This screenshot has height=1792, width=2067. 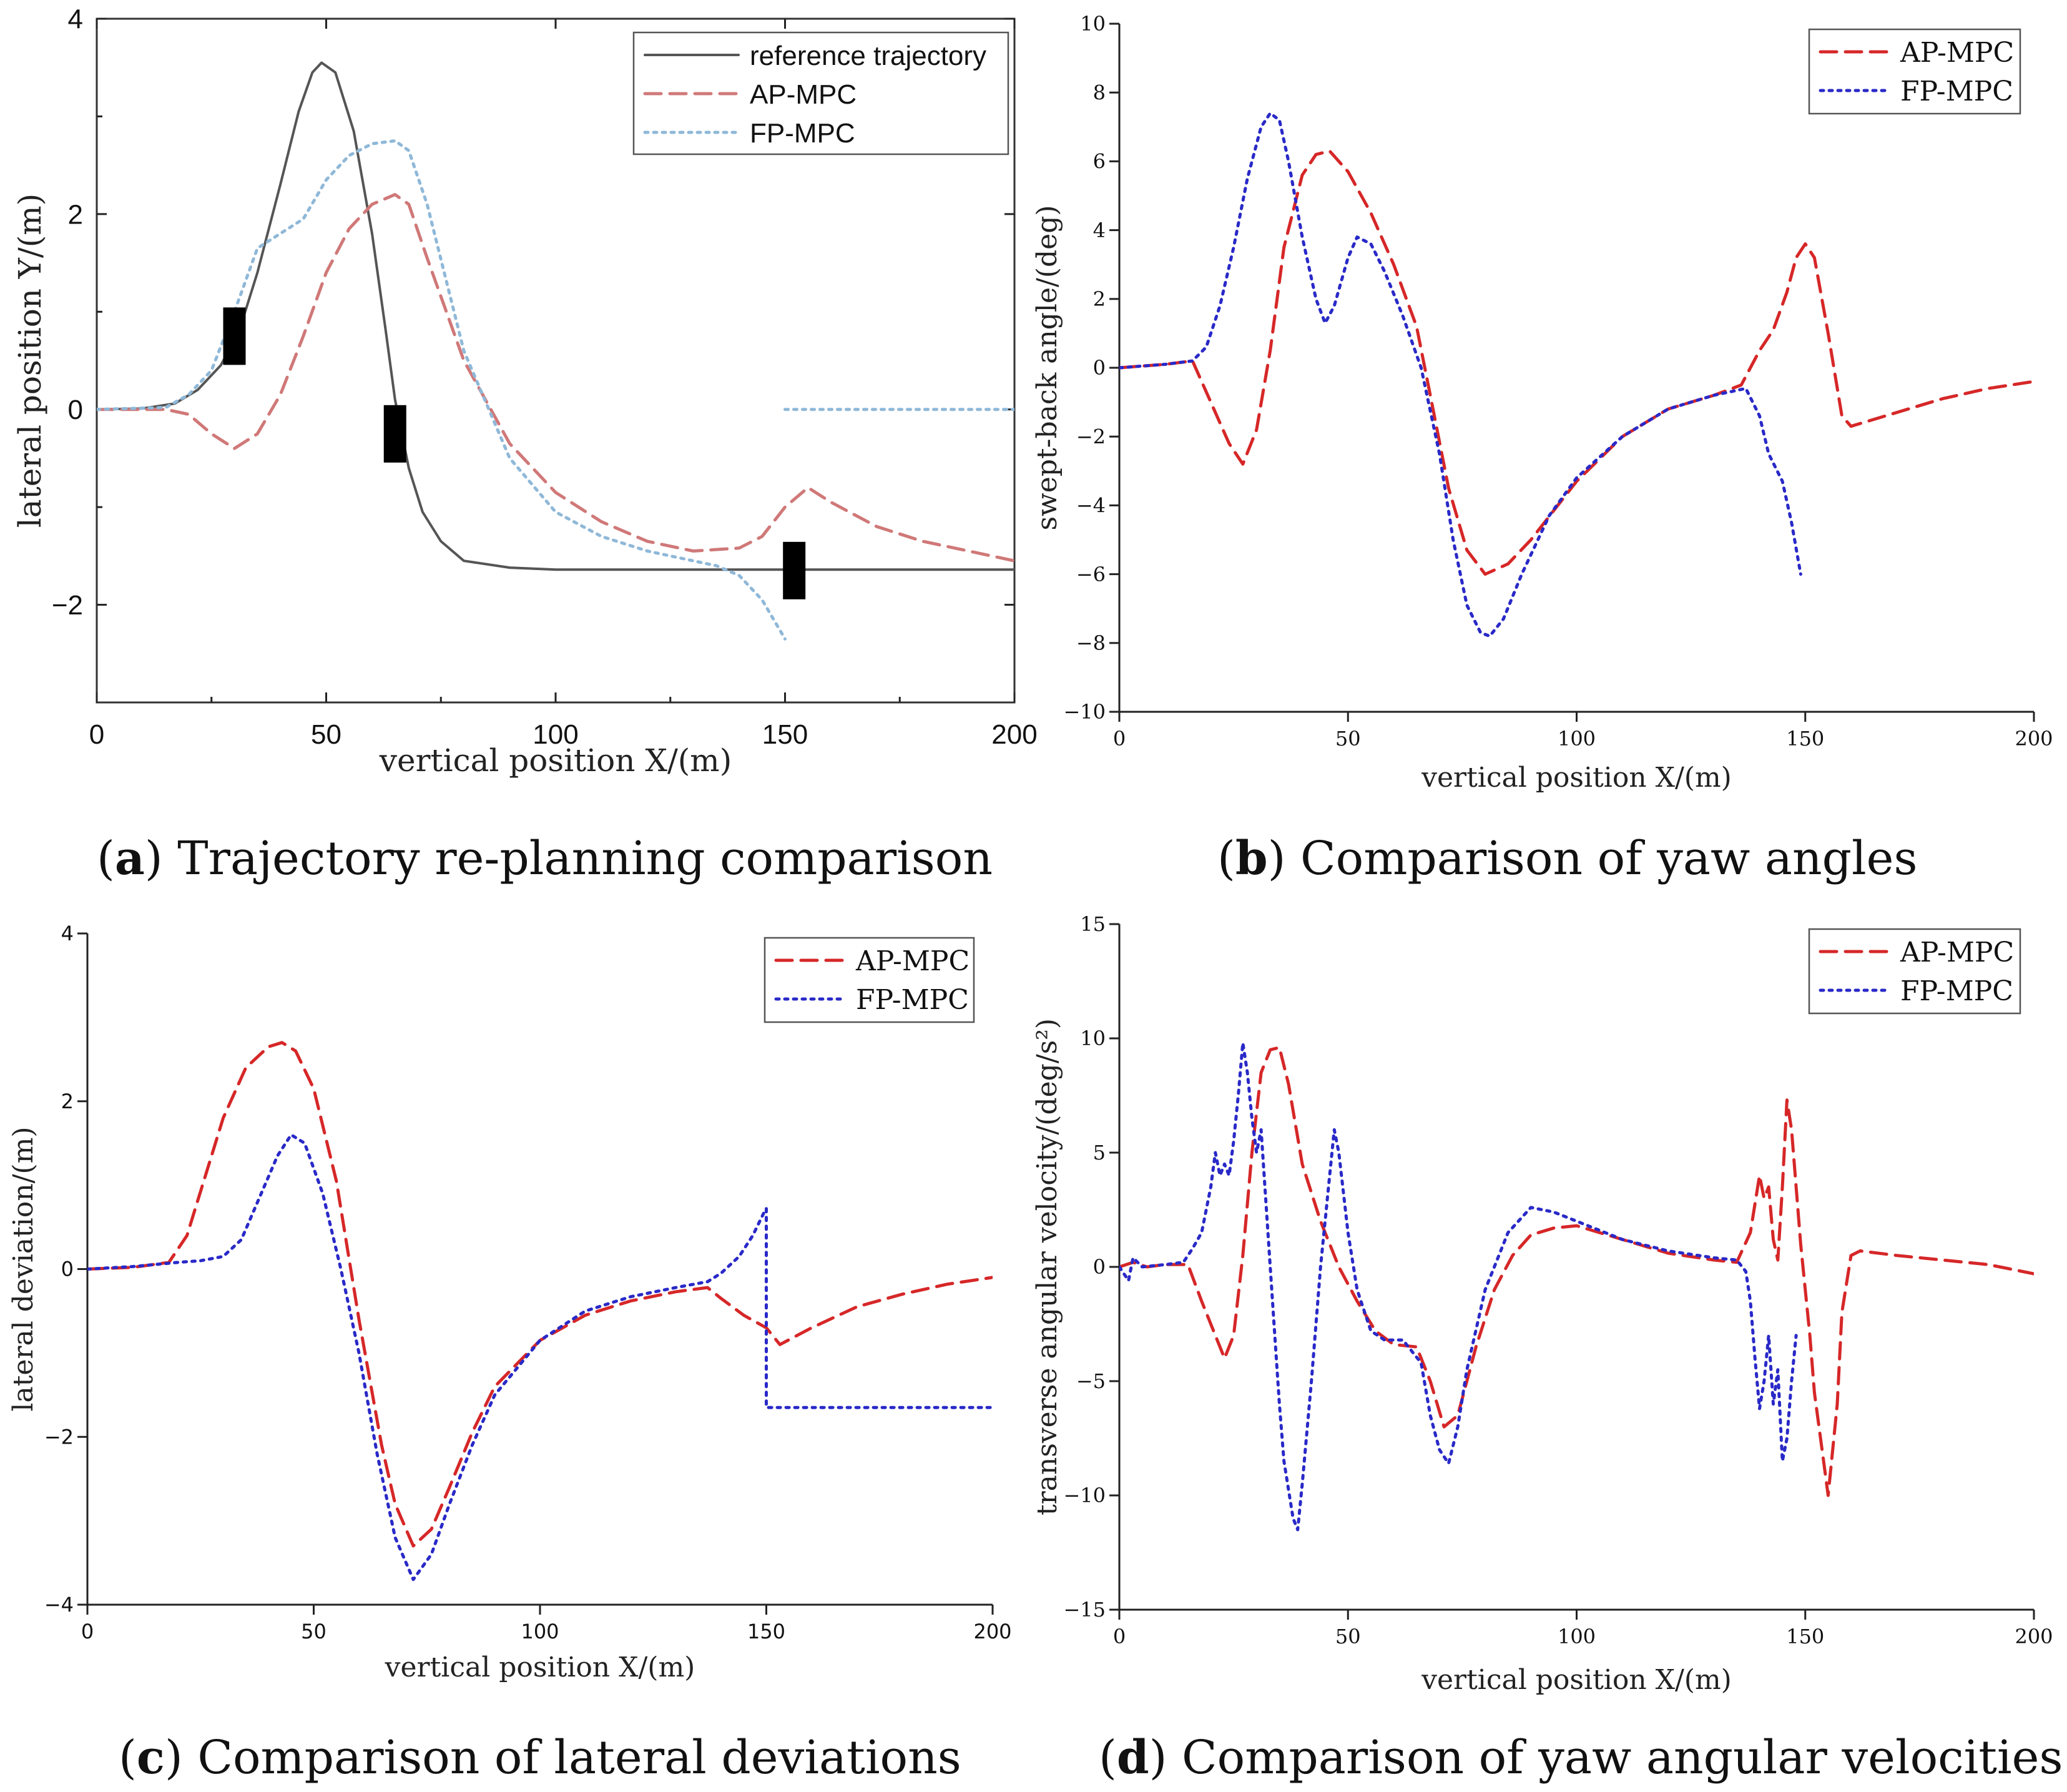 What do you see at coordinates (1251, 858) in the screenshot?
I see `caption-b-letter: b` at bounding box center [1251, 858].